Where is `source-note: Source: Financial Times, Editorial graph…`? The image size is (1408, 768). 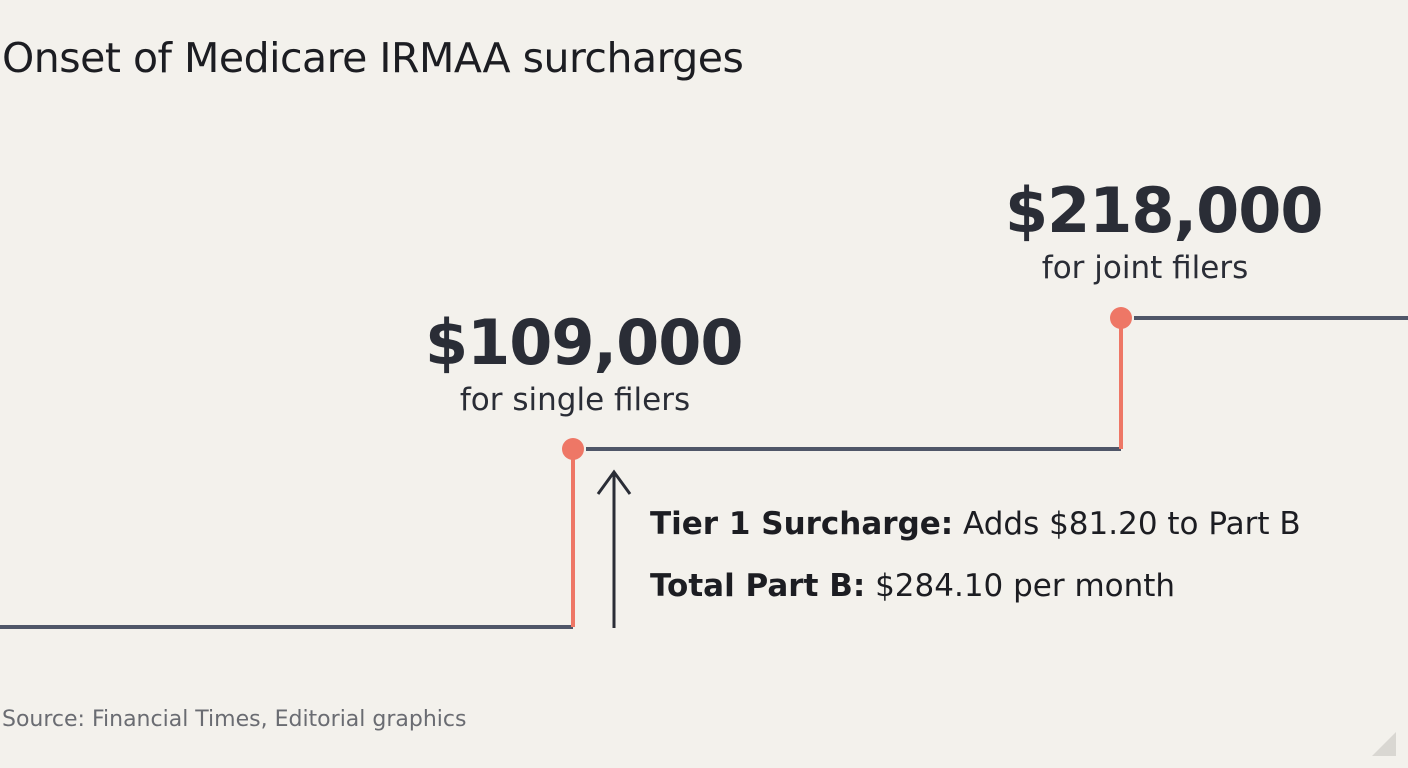
source-note: Source: Financial Times, Editorial graph… is located at coordinates (234, 719).